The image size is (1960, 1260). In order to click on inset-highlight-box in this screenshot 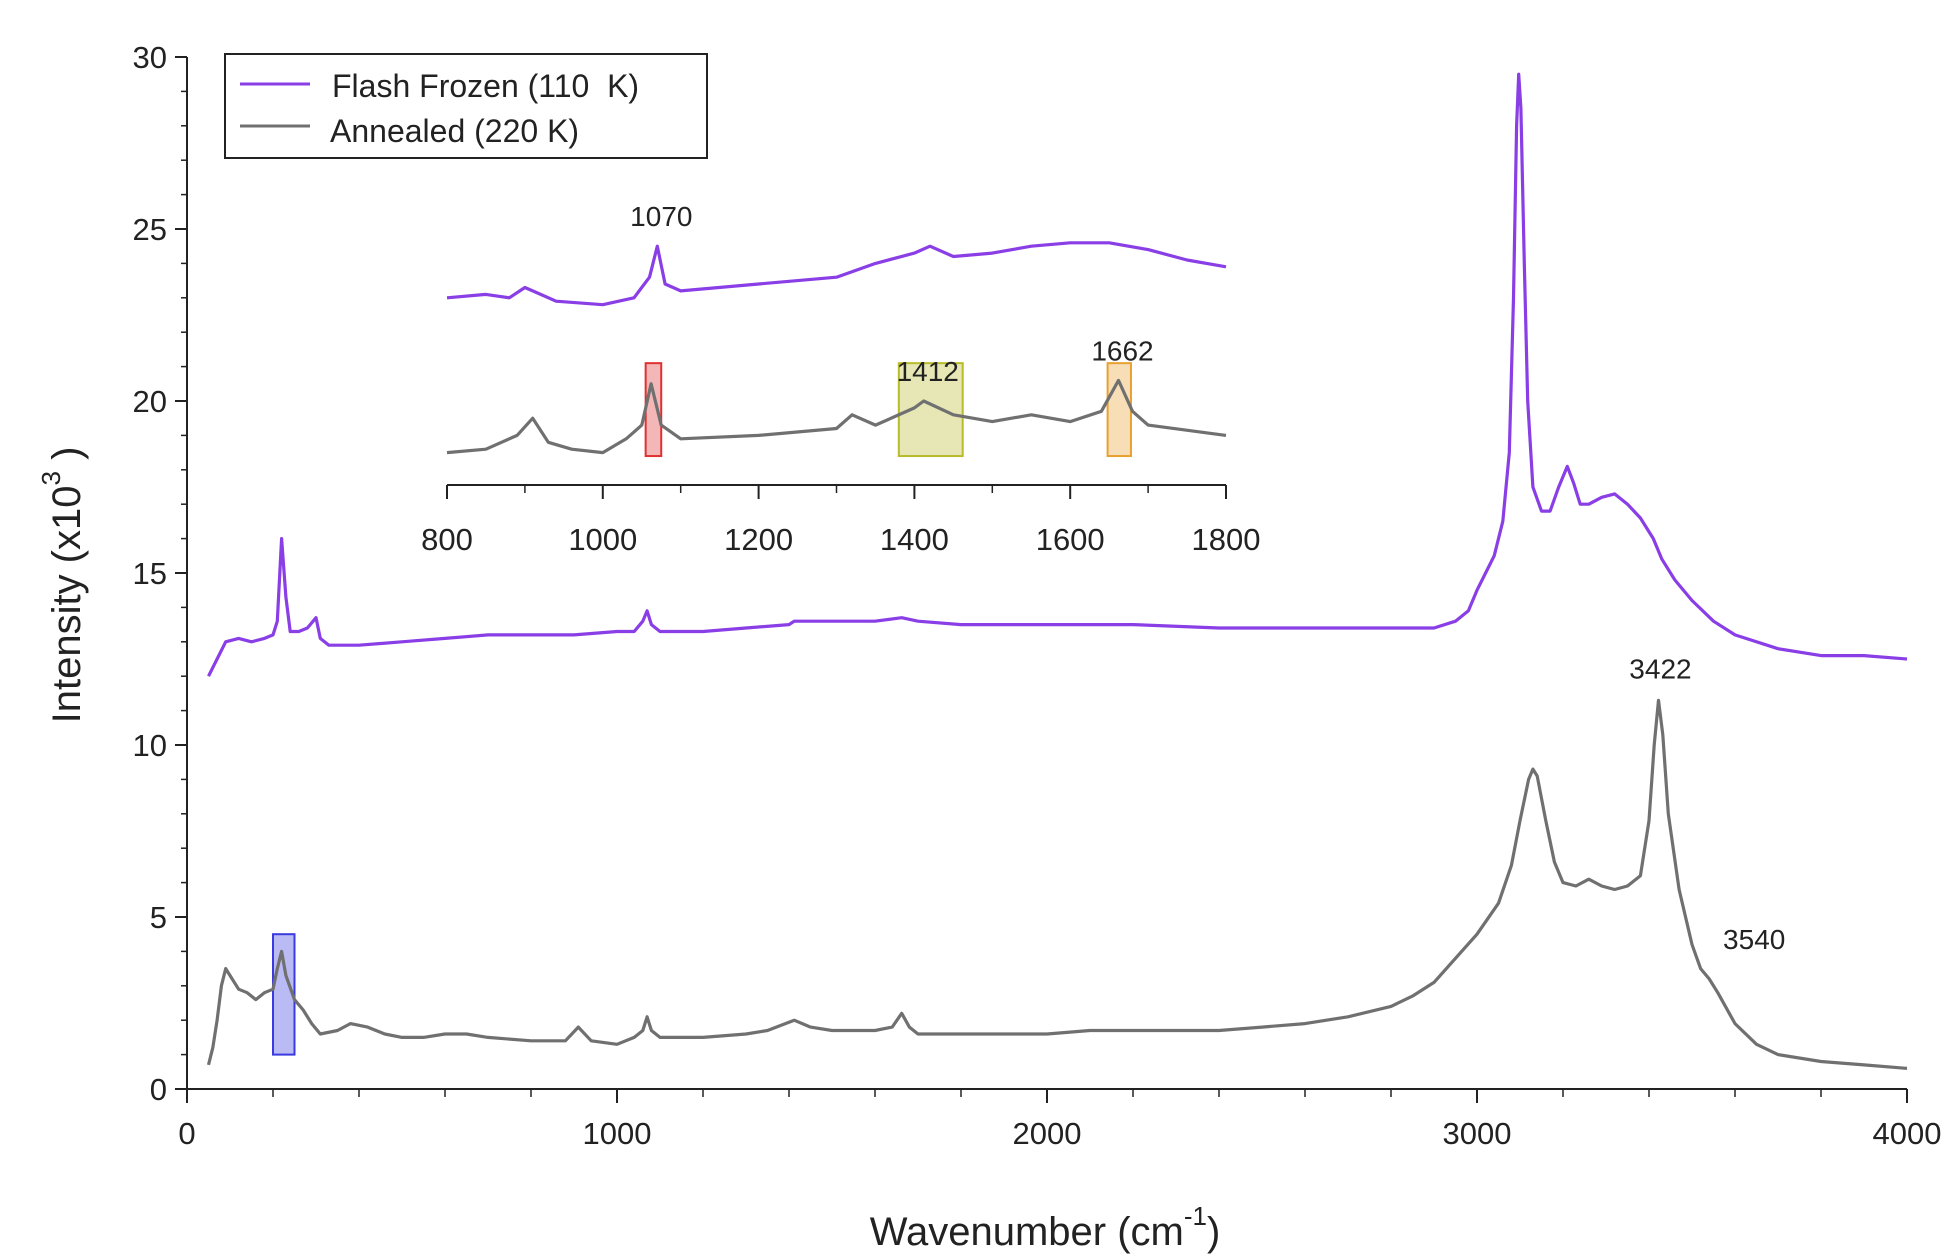, I will do `click(1119, 410)`.